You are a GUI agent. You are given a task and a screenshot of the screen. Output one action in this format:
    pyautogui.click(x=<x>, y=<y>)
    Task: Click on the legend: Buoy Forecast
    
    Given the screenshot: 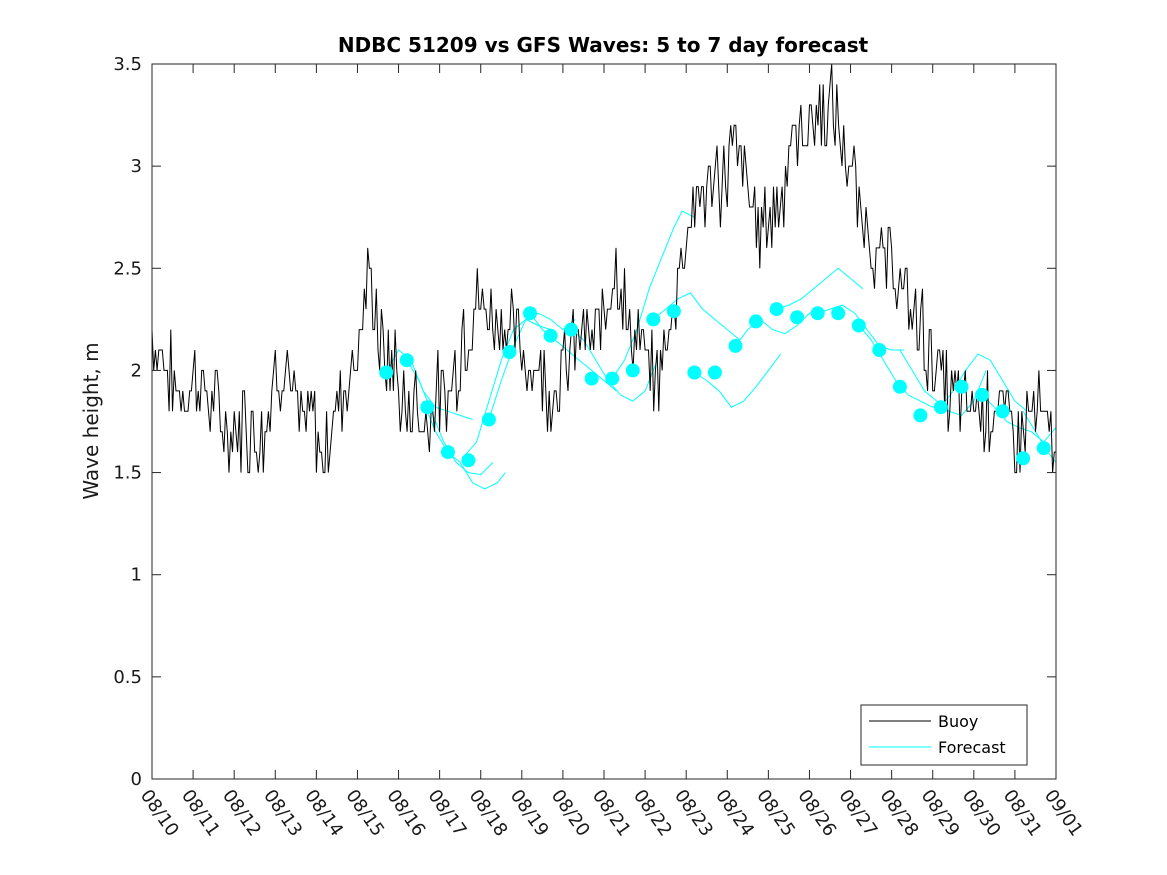 What is the action you would take?
    pyautogui.click(x=944, y=735)
    